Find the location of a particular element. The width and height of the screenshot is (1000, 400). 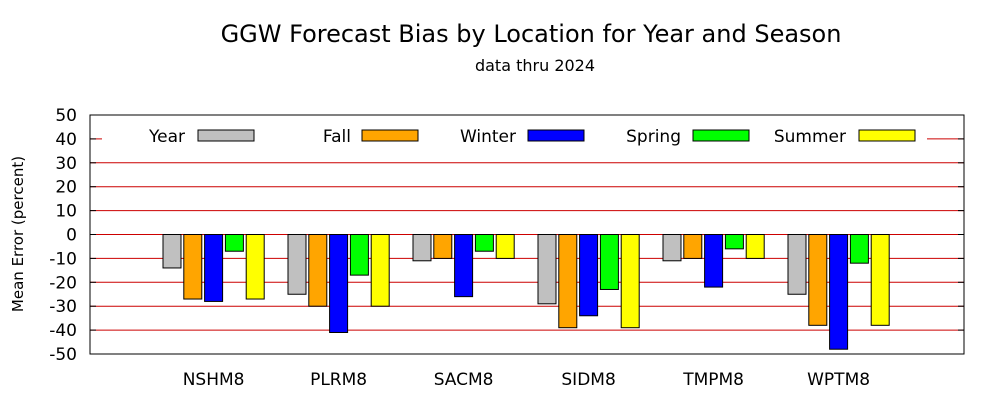

bar-summer-plrm8 is located at coordinates (380, 270).